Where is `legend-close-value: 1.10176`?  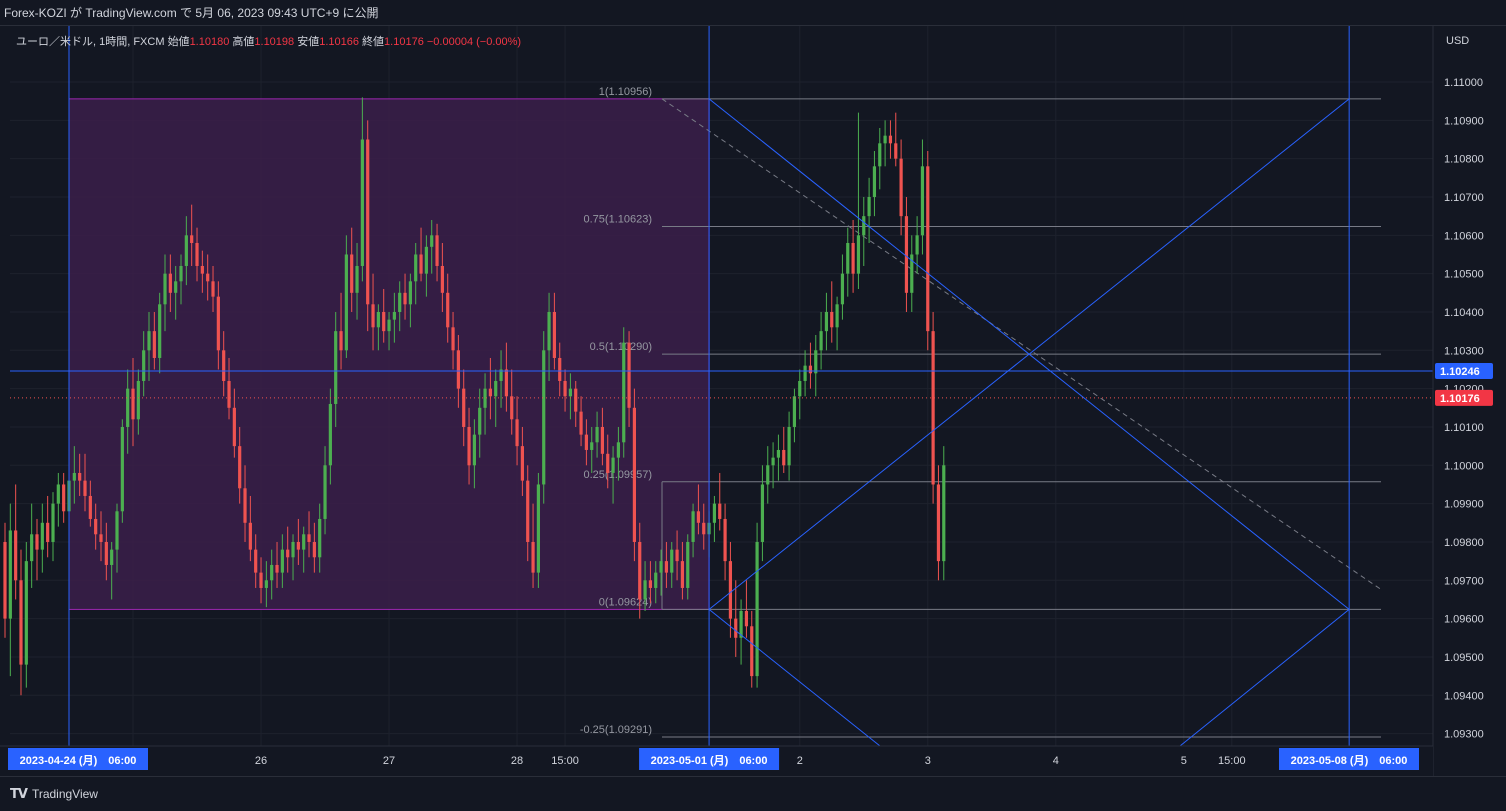 legend-close-value: 1.10176 is located at coordinates (405, 42).